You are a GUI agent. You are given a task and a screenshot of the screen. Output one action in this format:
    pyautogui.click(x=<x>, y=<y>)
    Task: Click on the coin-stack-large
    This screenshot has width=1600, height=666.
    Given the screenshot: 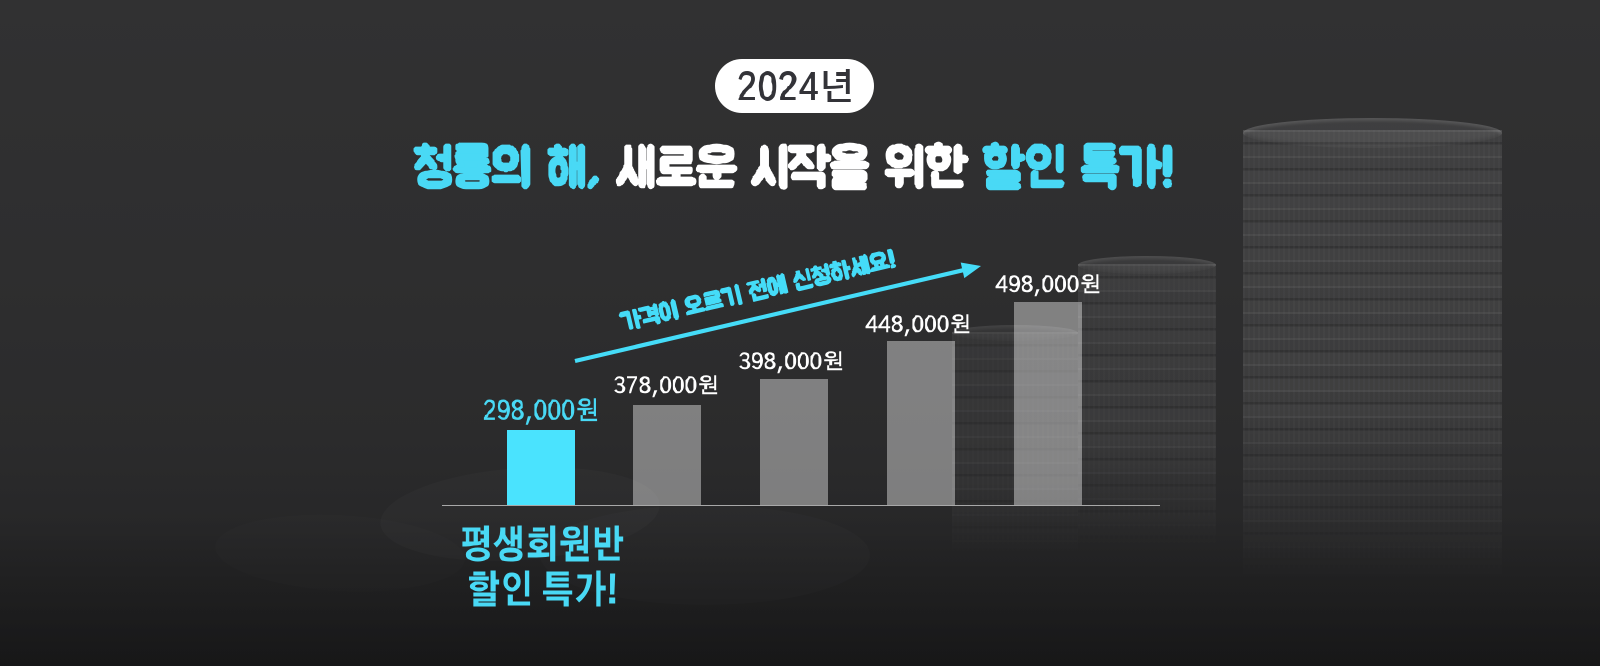 What is the action you would take?
    pyautogui.click(x=1372, y=369)
    